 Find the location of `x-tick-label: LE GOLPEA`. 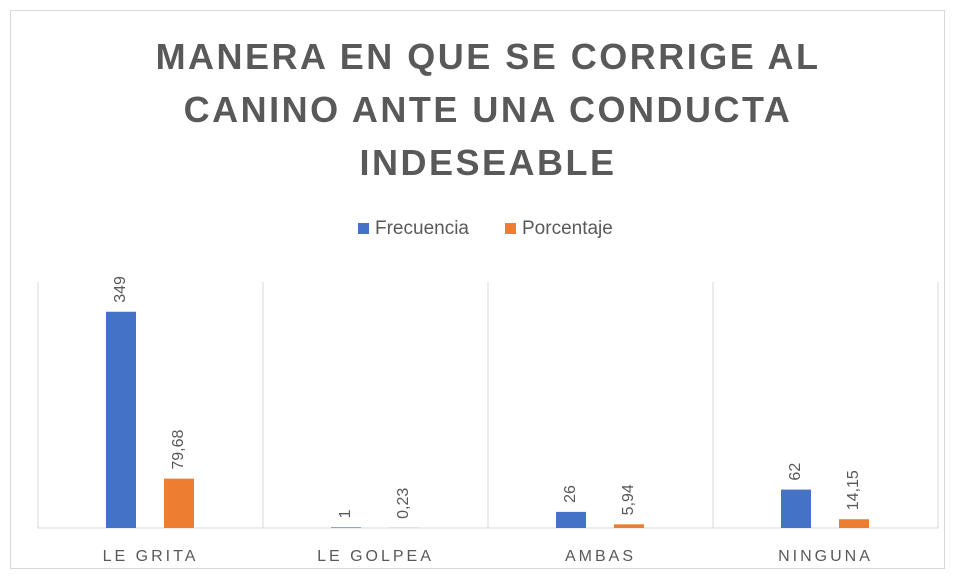

x-tick-label: LE GOLPEA is located at coordinates (375, 556).